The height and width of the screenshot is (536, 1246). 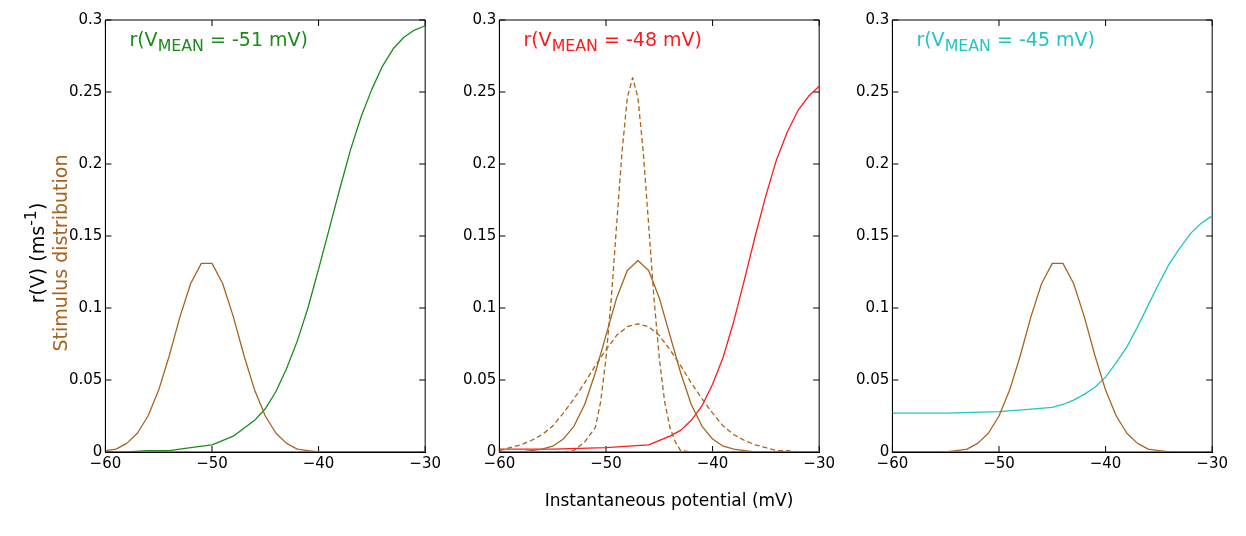 What do you see at coordinates (1005, 41) in the screenshot?
I see `text: r(V$_{MEAN}$ = -45 mV)` at bounding box center [1005, 41].